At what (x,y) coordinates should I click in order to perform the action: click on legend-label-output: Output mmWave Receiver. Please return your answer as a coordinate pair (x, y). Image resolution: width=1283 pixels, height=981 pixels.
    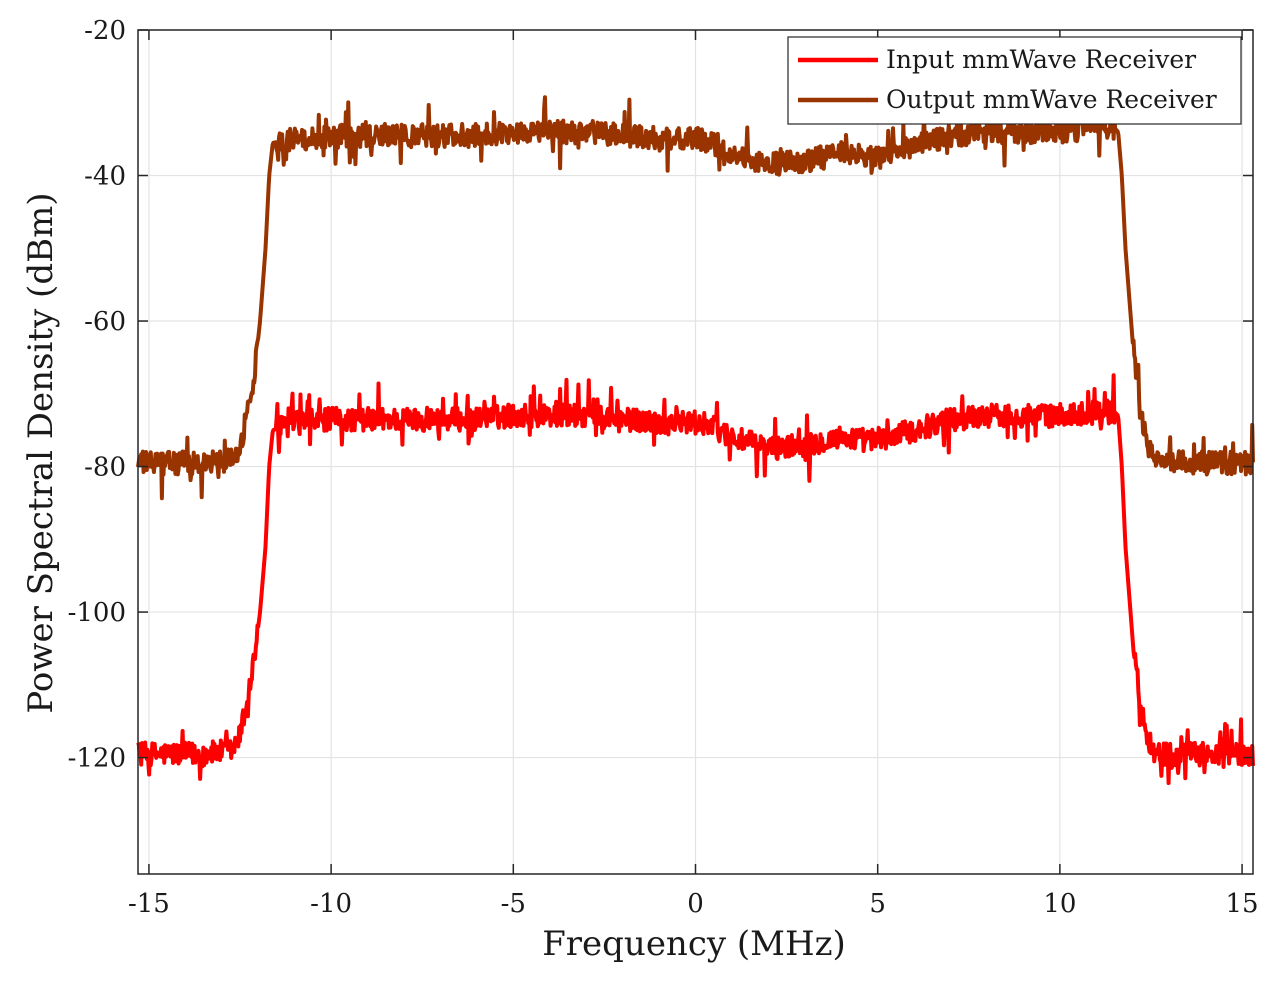
    Looking at the image, I should click on (1051, 99).